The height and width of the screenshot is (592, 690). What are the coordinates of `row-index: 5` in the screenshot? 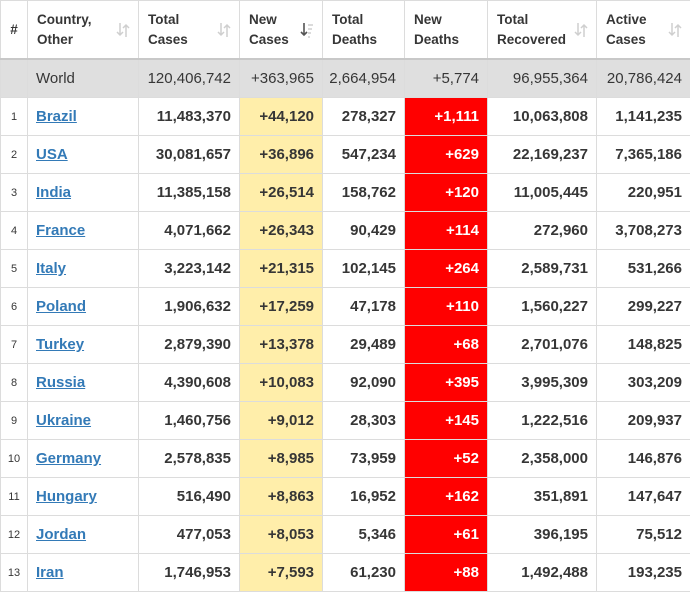 It's located at (14, 269).